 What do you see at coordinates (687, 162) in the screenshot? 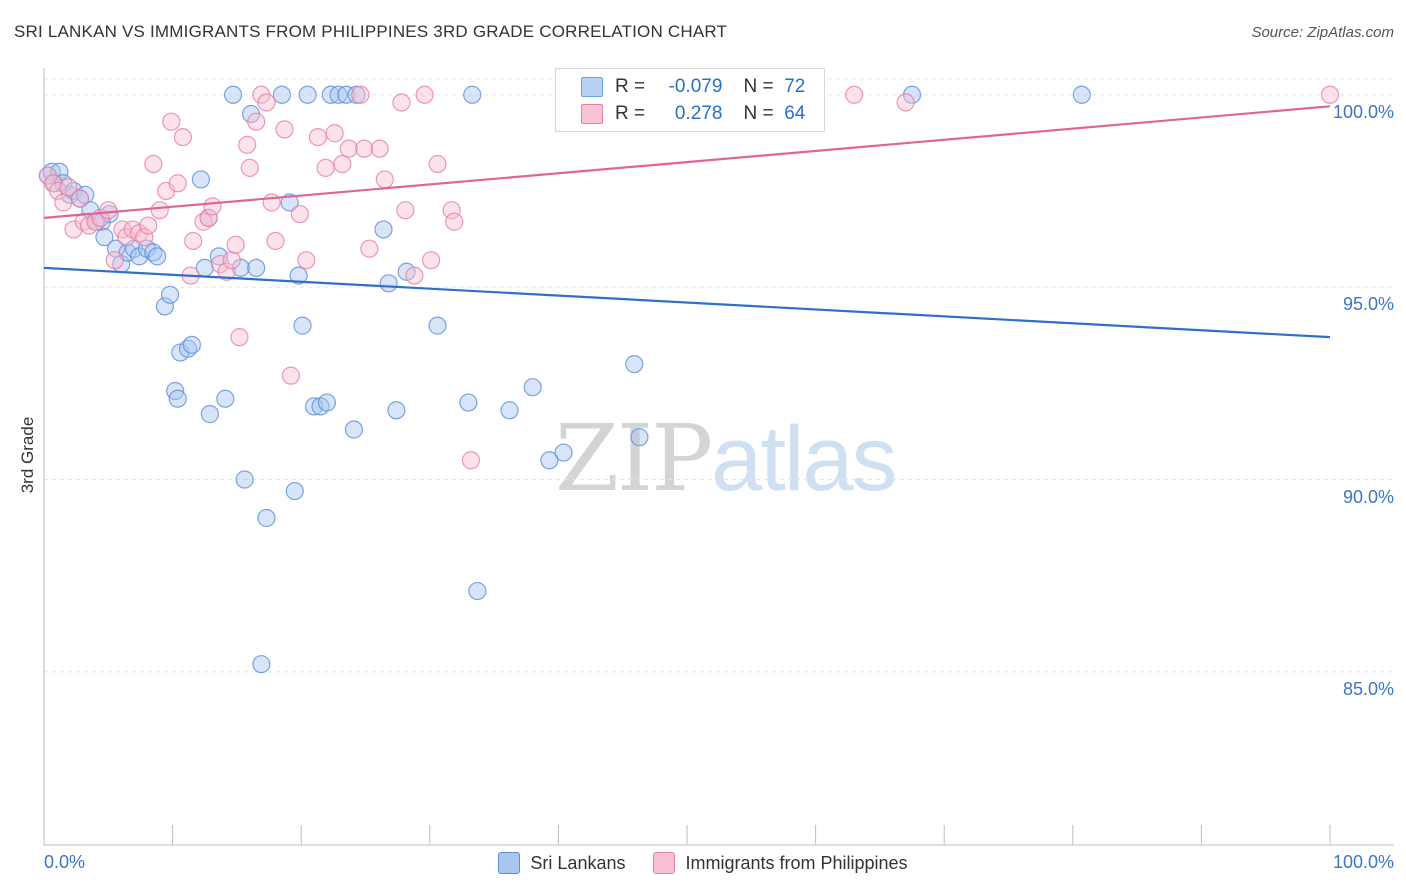
I see `trend-line-philippines` at bounding box center [687, 162].